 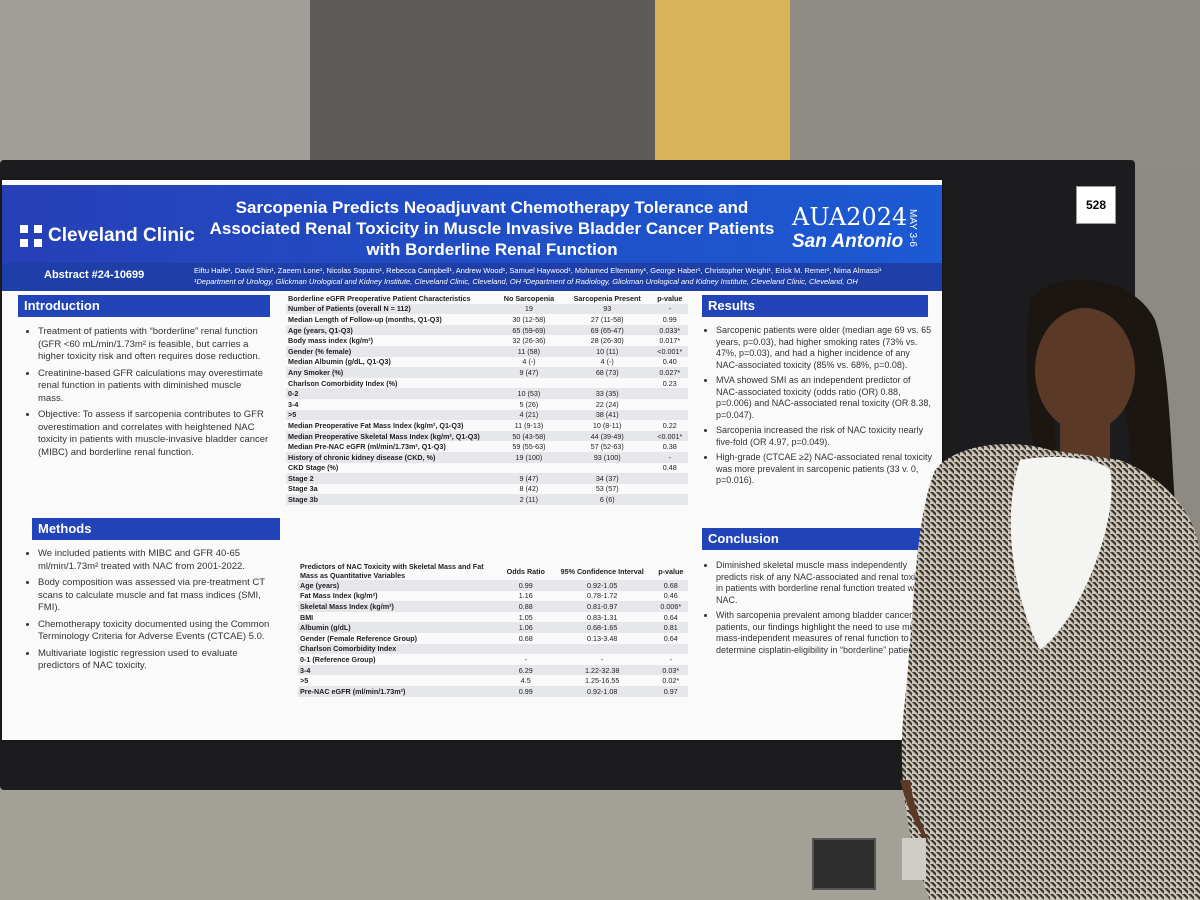 I want to click on table-cell: 68 (73), so click(x=607, y=372).